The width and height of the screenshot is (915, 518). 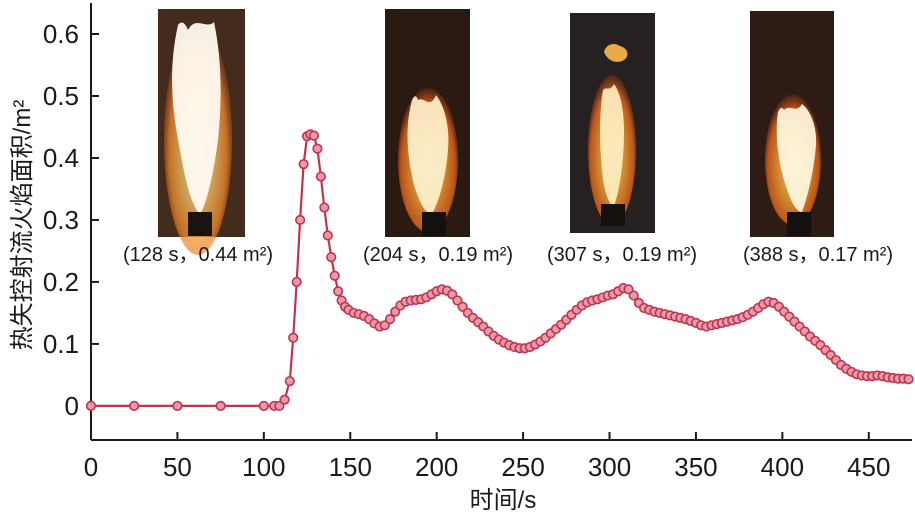 What do you see at coordinates (695, 467) in the screenshot?
I see `x-tick-label: 350` at bounding box center [695, 467].